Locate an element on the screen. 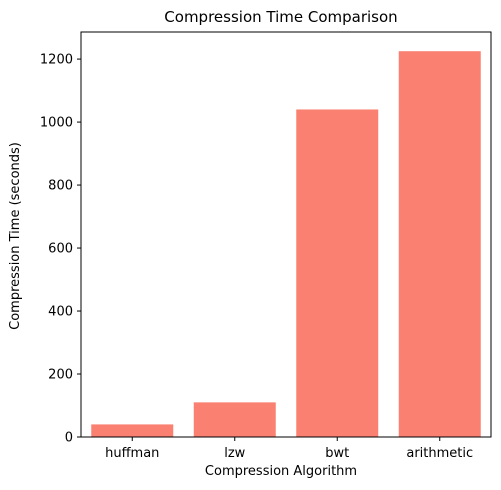 This screenshot has width=501, height=490. y-tick-label-400: 400 is located at coordinates (60, 312).